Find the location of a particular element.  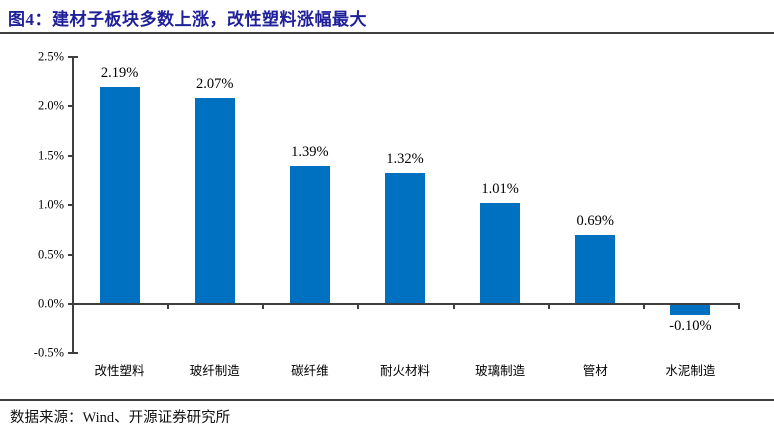

category-label: 管材 is located at coordinates (595, 371).